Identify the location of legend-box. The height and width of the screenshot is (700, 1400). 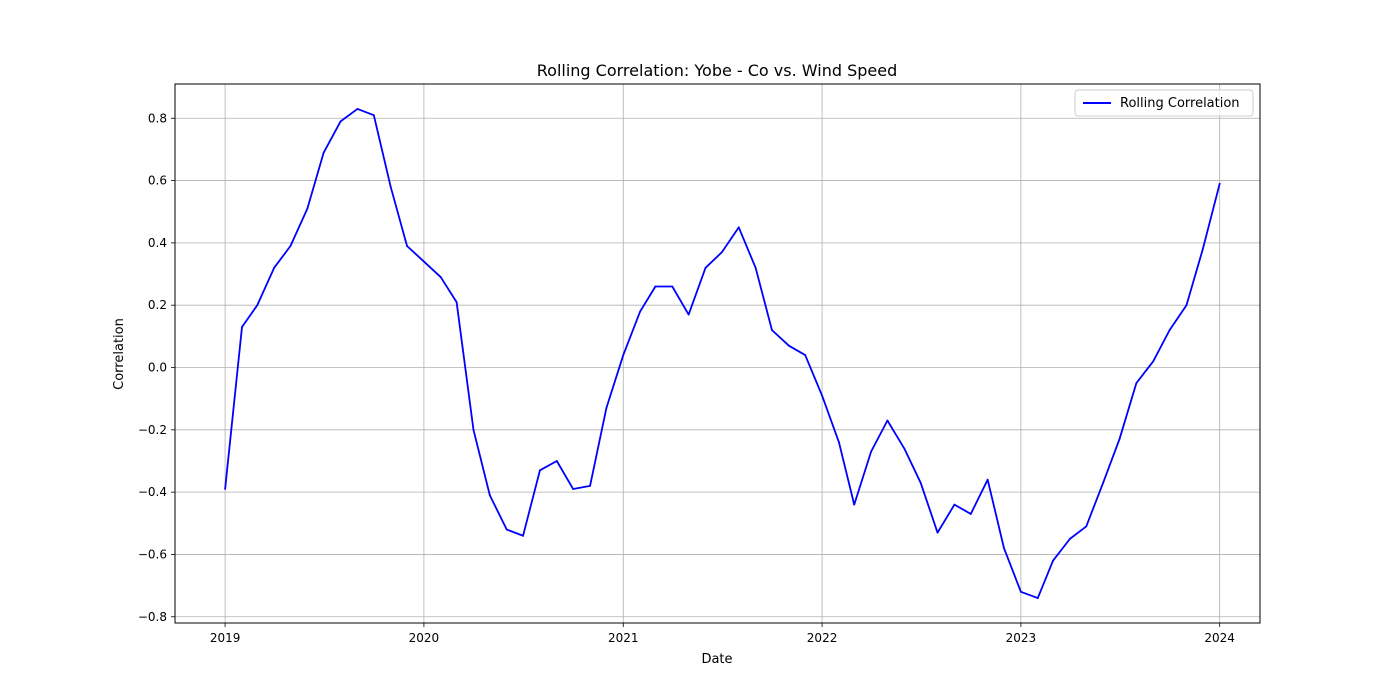
(1164, 103).